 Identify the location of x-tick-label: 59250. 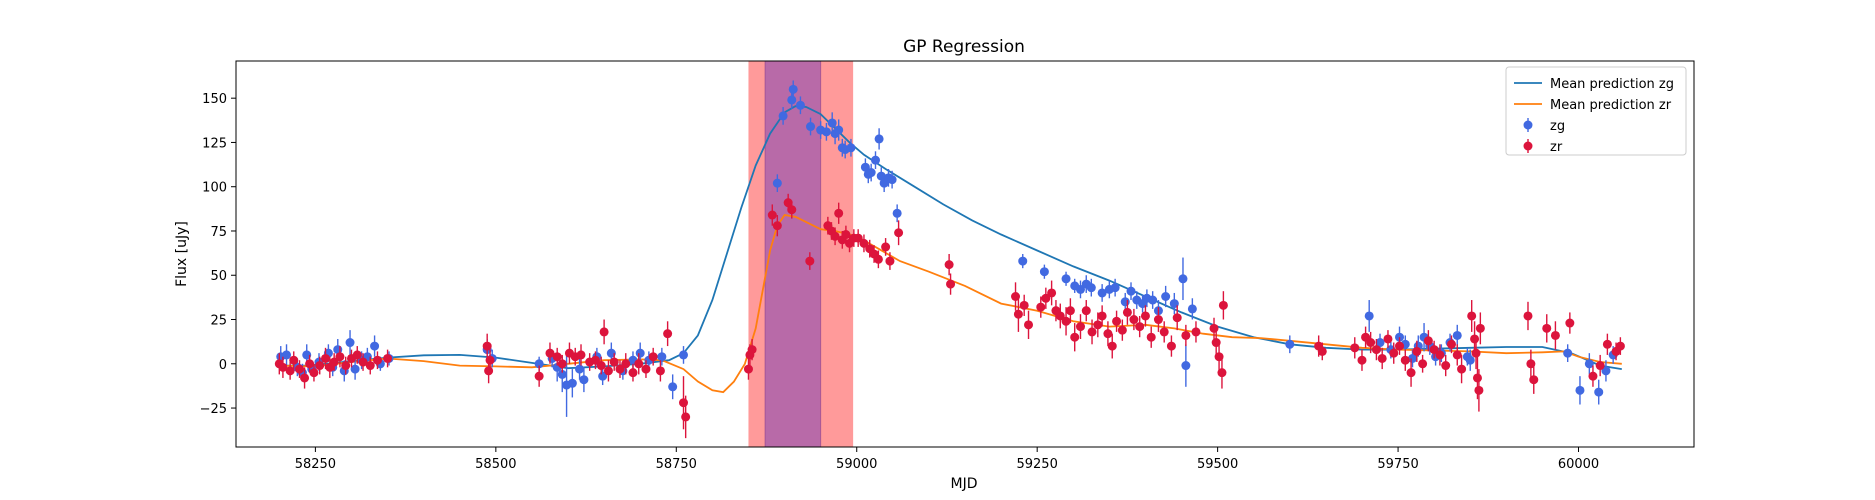
(1036, 464).